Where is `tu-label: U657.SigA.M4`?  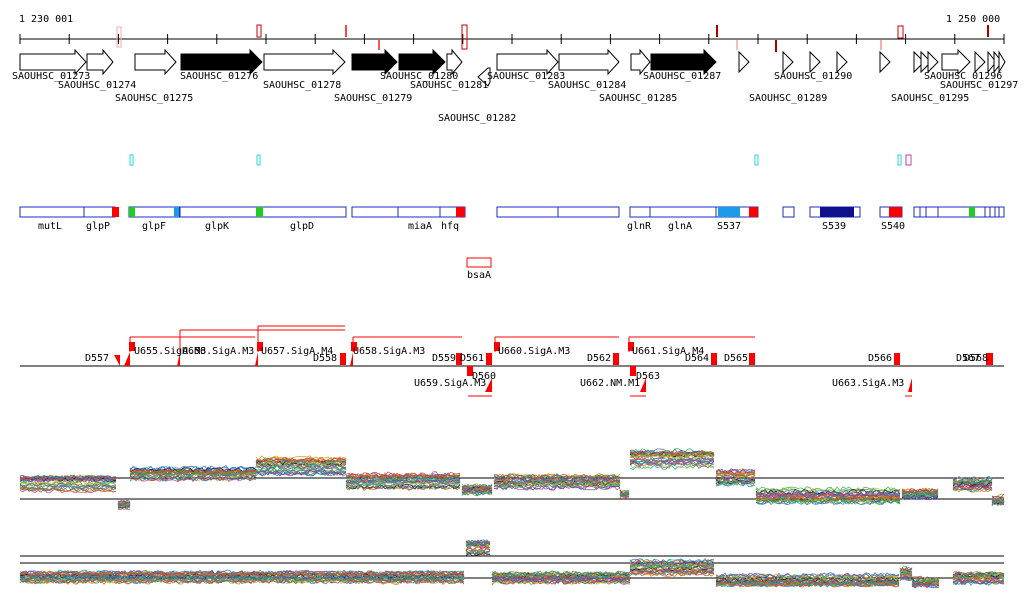
tu-label: U657.SigA.M4 is located at coordinates (297, 351).